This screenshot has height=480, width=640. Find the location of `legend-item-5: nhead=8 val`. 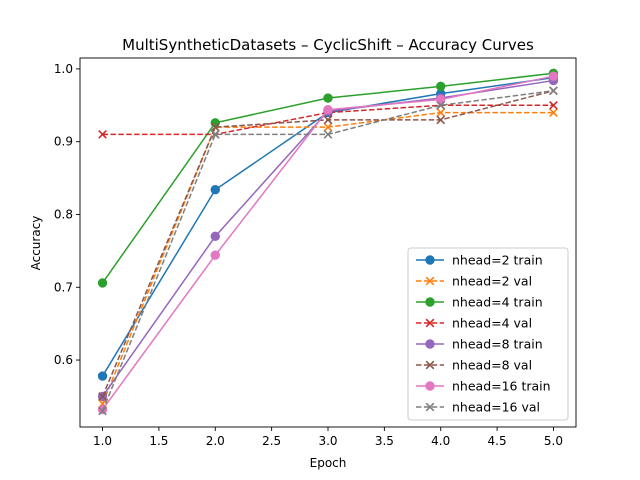

legend-item-5: nhead=8 val is located at coordinates (474, 365).